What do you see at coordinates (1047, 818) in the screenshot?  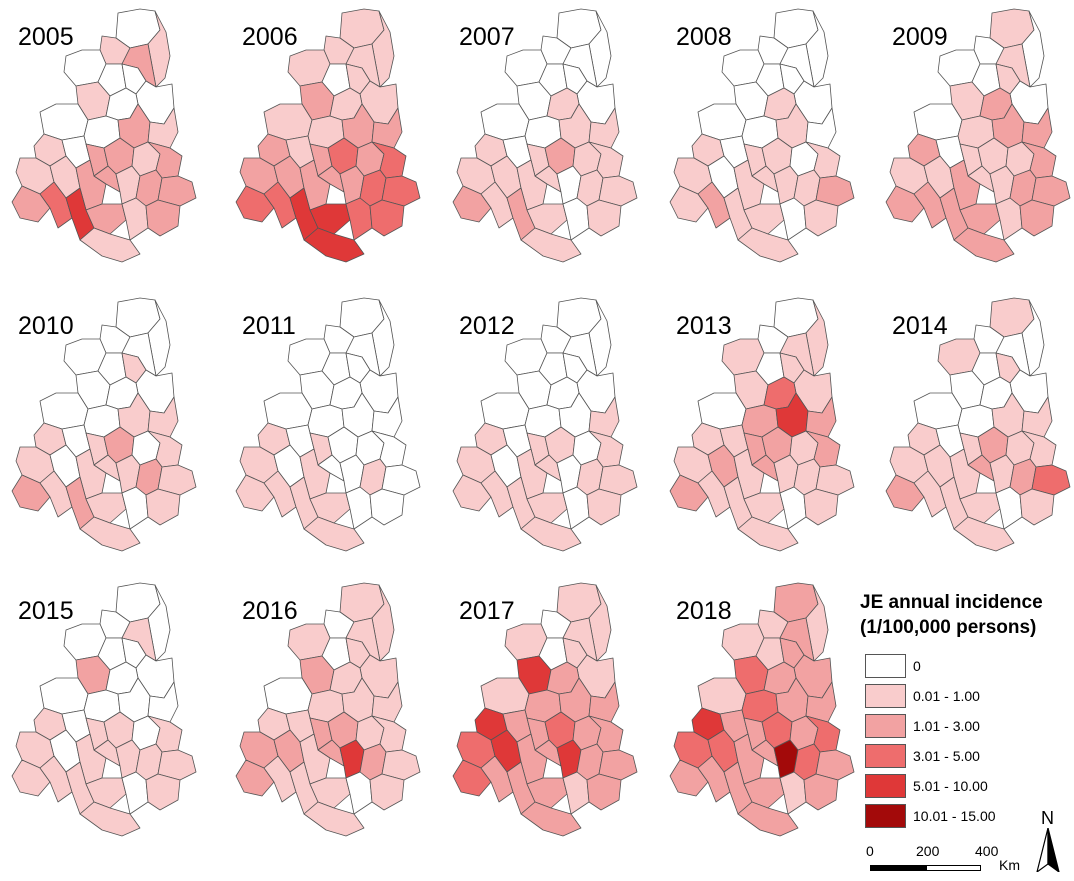 I see `north-label: N` at bounding box center [1047, 818].